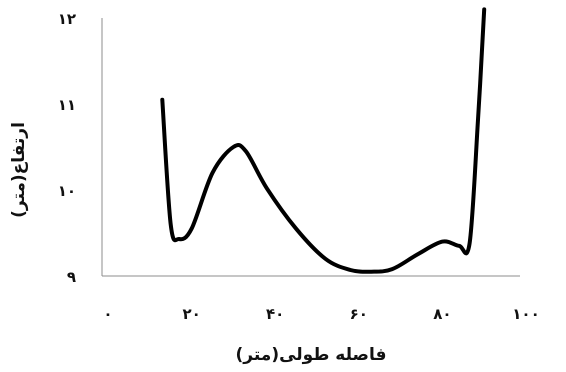 This screenshot has height=372, width=566. Describe the element at coordinates (67, 105) in the screenshot. I see `y-tick-label: ١١` at that location.